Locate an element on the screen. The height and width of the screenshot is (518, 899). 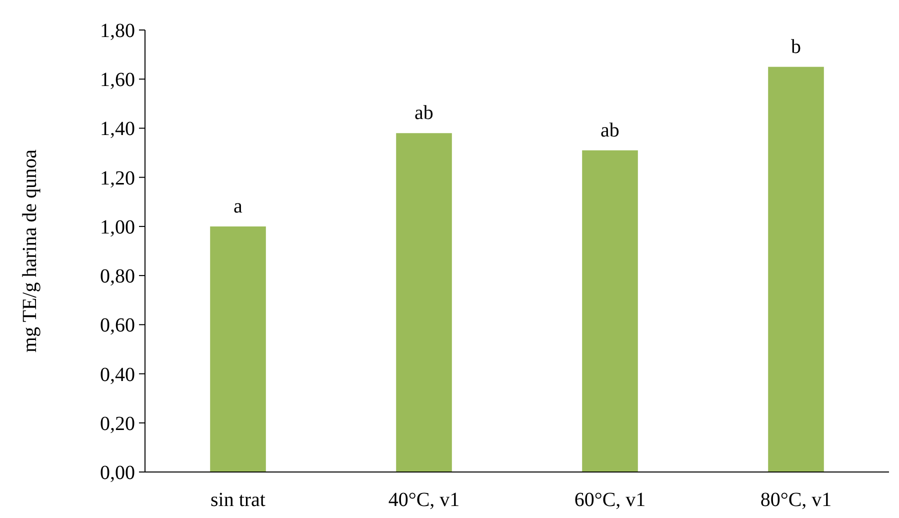
x-tick-label: 80°C, v1 is located at coordinates (796, 500).